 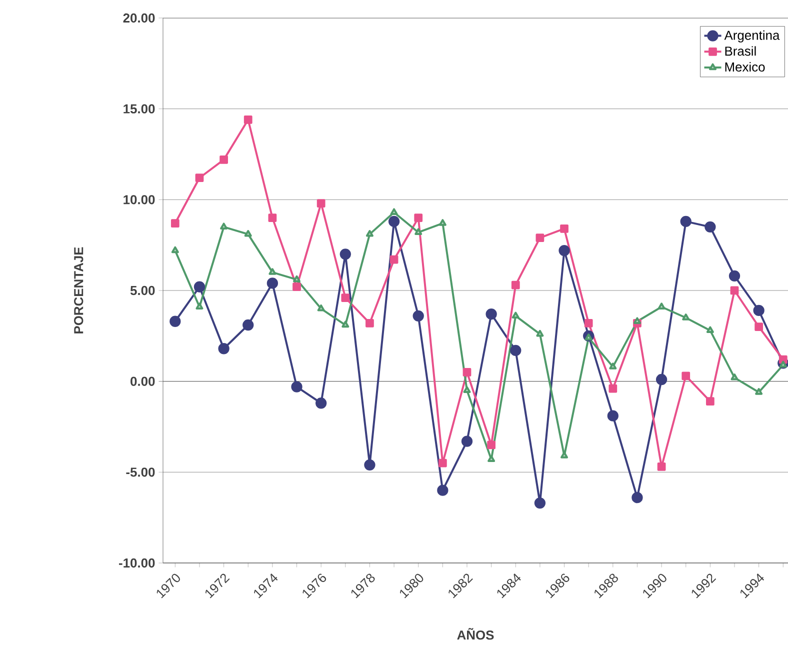 What do you see at coordinates (139, 18) in the screenshot?
I see `y-tick-label: 20.00` at bounding box center [139, 18].